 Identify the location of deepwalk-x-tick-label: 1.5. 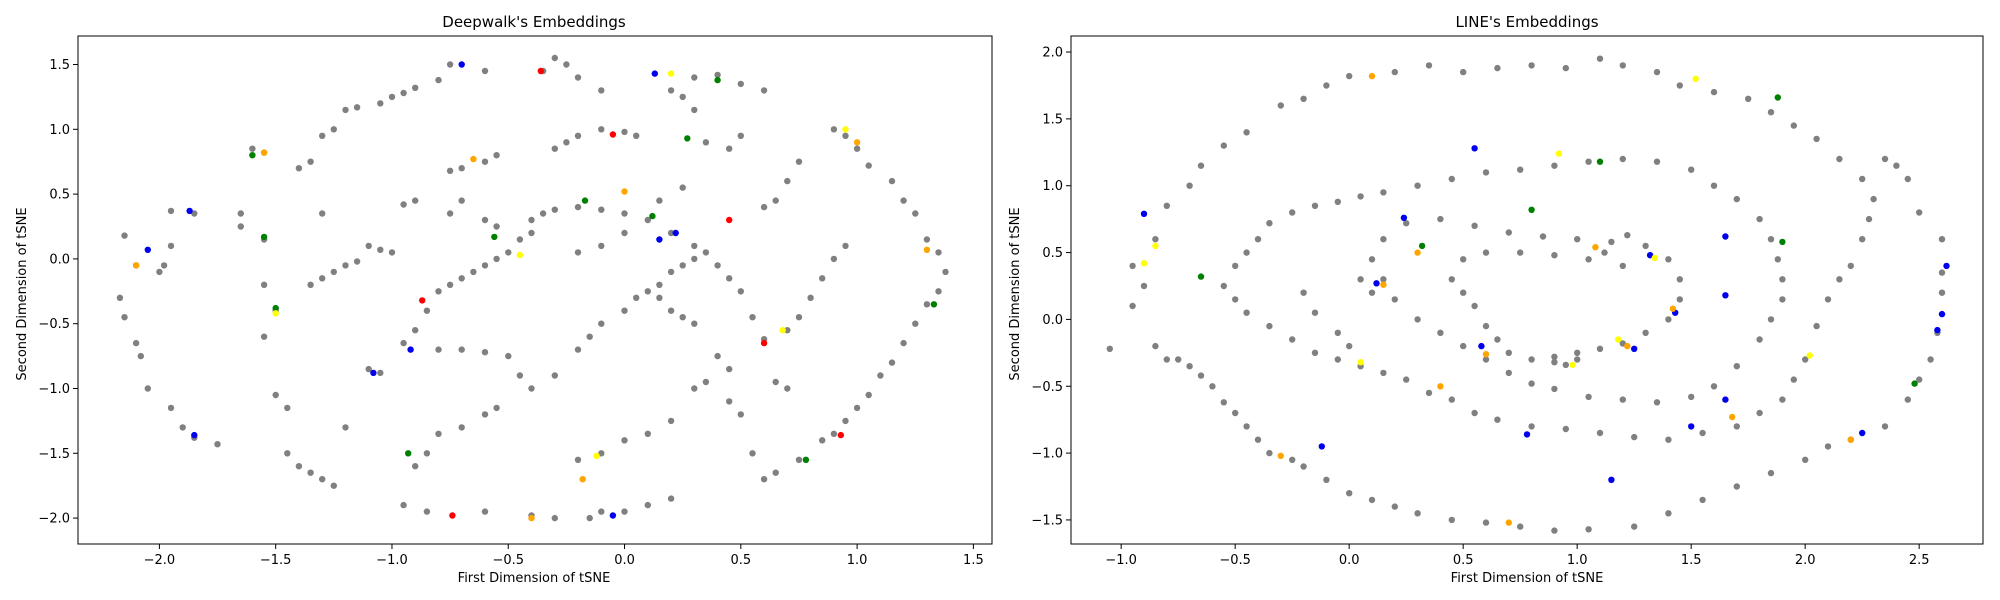
(973, 560).